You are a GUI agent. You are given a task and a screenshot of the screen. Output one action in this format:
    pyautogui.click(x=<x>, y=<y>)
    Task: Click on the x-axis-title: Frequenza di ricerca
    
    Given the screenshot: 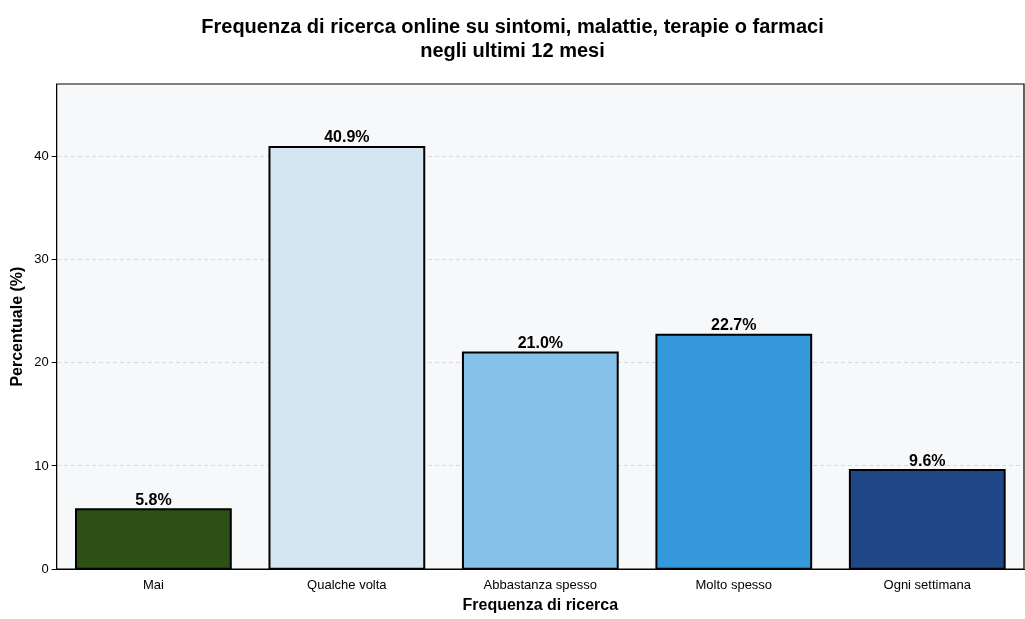 What is the action you would take?
    pyautogui.click(x=540, y=604)
    